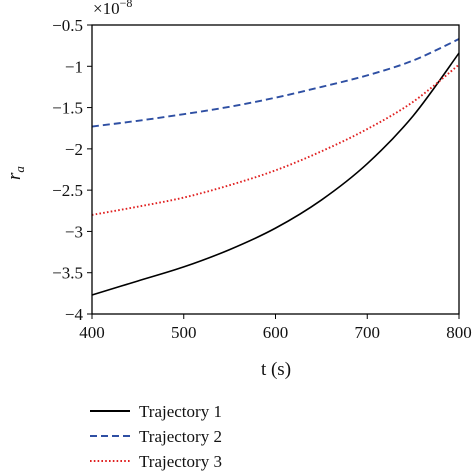 The height and width of the screenshot is (474, 474). Describe the element at coordinates (92, 332) in the screenshot. I see `x-tick-label: 400` at that location.